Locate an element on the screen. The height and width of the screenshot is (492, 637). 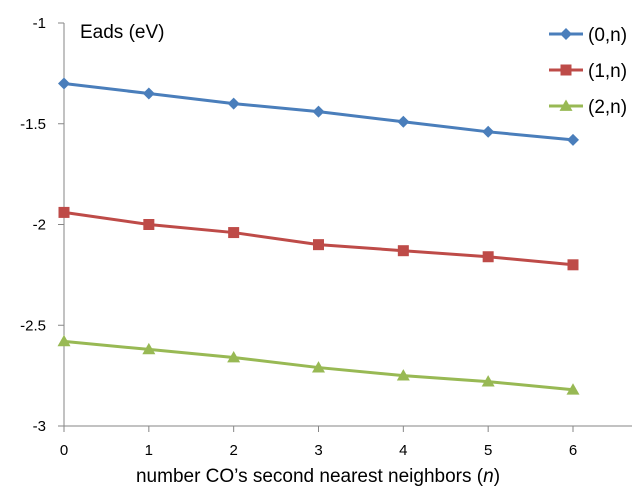
legend-entry: (1,n) is located at coordinates (588, 71).